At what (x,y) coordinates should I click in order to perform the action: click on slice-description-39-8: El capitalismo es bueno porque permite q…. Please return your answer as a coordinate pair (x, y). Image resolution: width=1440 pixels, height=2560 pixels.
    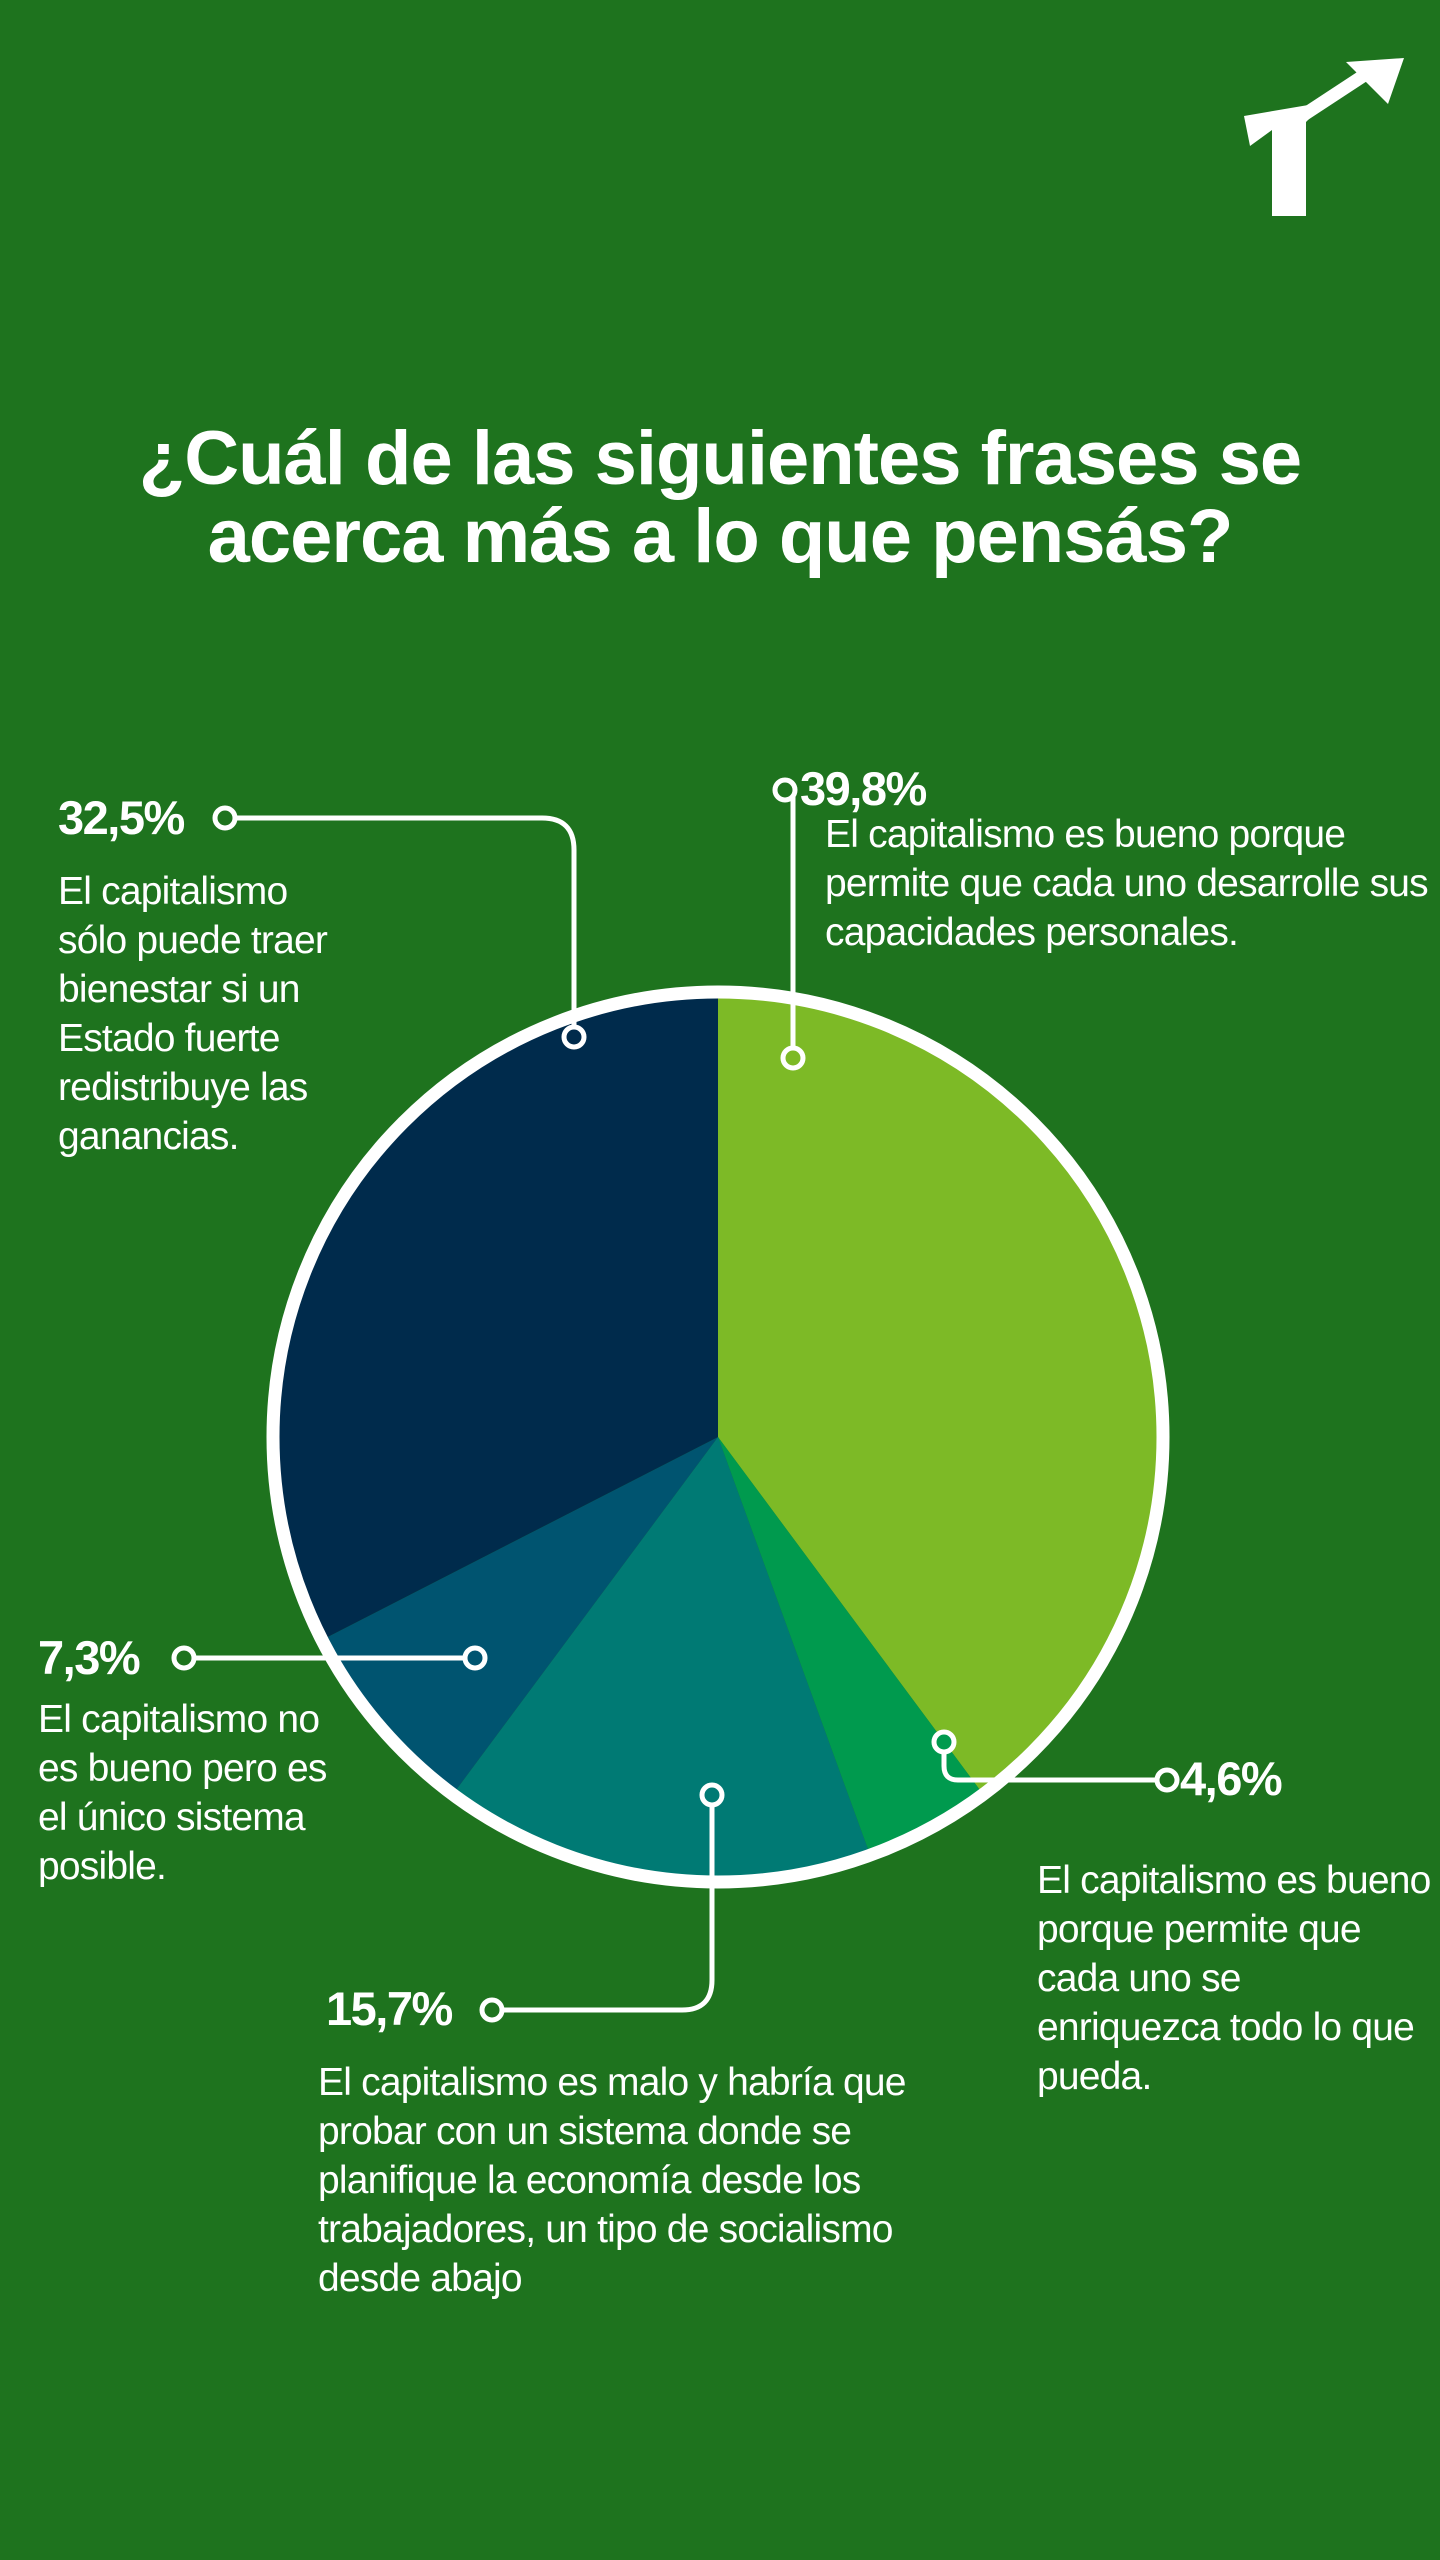
    Looking at the image, I should click on (1127, 883).